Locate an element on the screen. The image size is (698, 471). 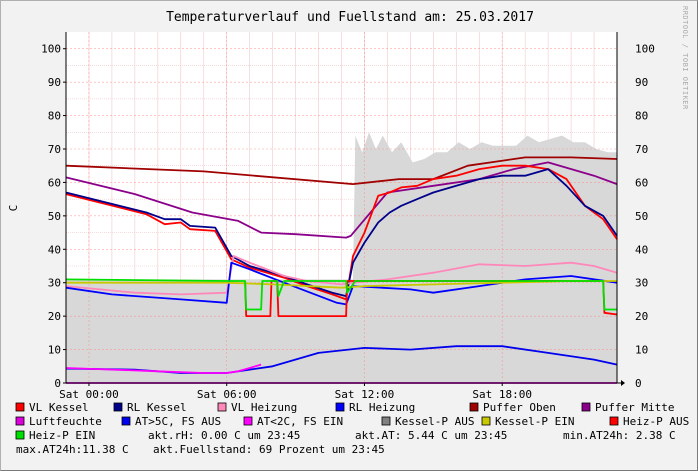
y-tick-label-left: 30 is located at coordinates (54, 283).